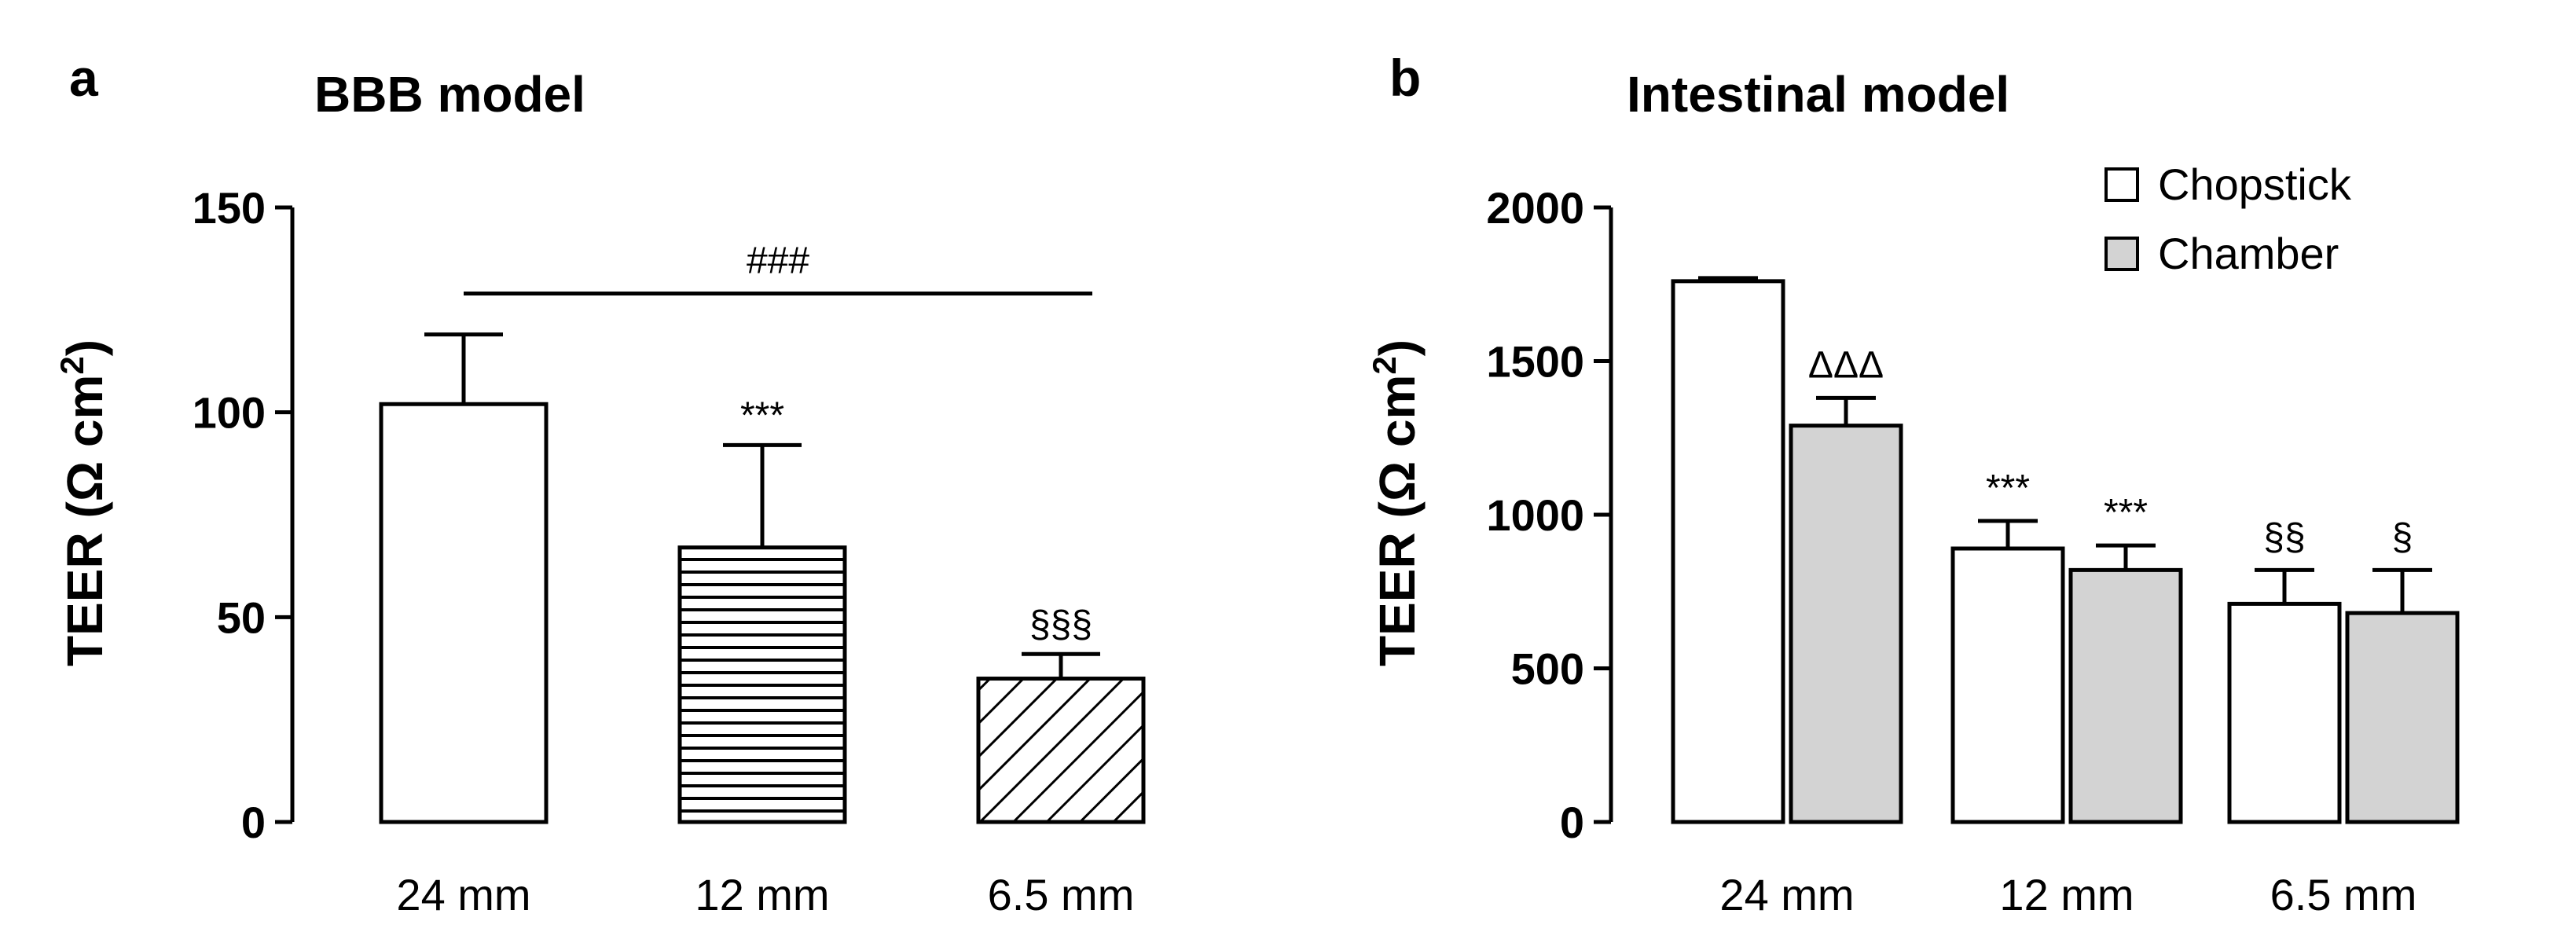 This screenshot has width=2576, height=943. What do you see at coordinates (1818, 95) in the screenshot?
I see `panel-b-title: Intestinal model` at bounding box center [1818, 95].